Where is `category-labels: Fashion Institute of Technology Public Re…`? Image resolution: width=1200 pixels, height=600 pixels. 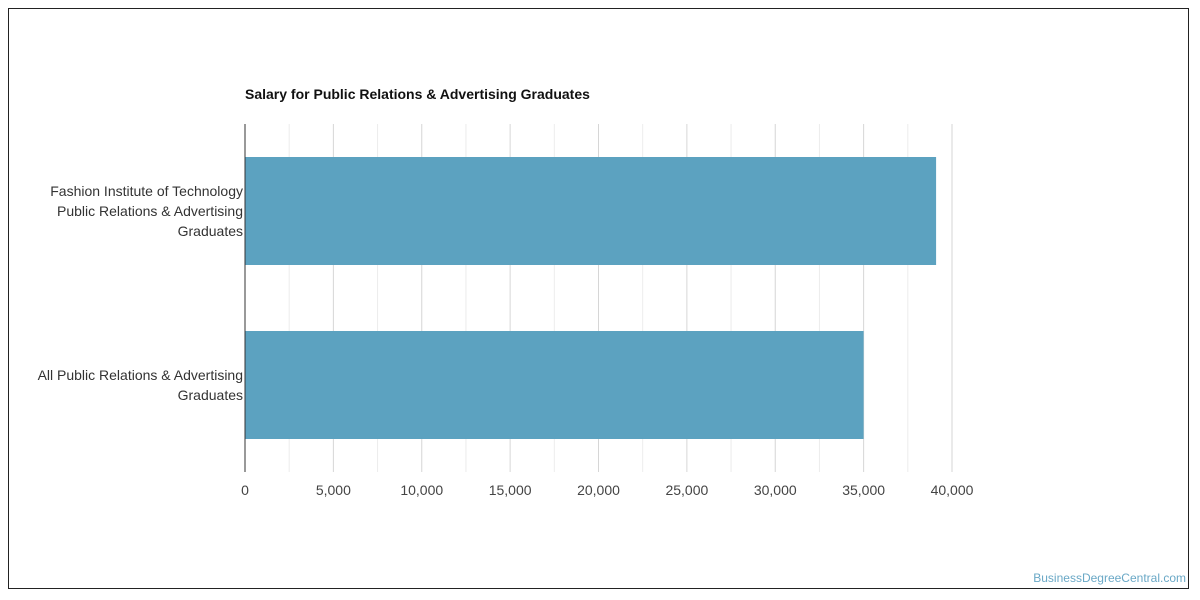 category-labels: Fashion Institute of Technology Public Re… is located at coordinates (140, 293).